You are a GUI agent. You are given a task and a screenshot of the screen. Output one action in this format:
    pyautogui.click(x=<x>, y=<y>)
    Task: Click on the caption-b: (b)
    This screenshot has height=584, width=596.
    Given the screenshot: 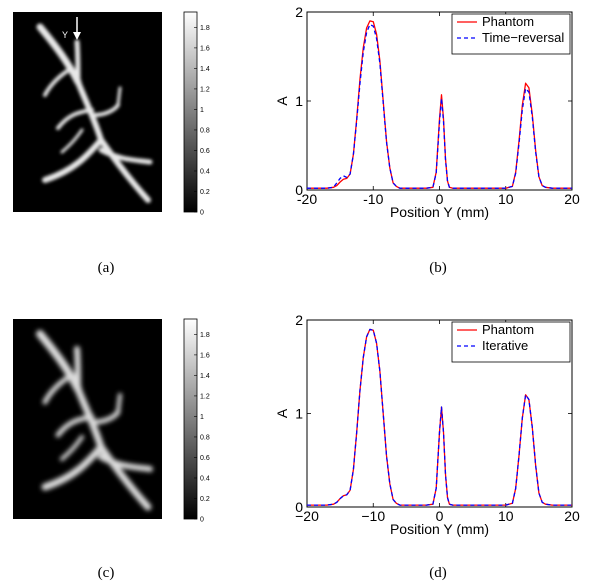 What is the action you would take?
    pyautogui.click(x=438, y=268)
    